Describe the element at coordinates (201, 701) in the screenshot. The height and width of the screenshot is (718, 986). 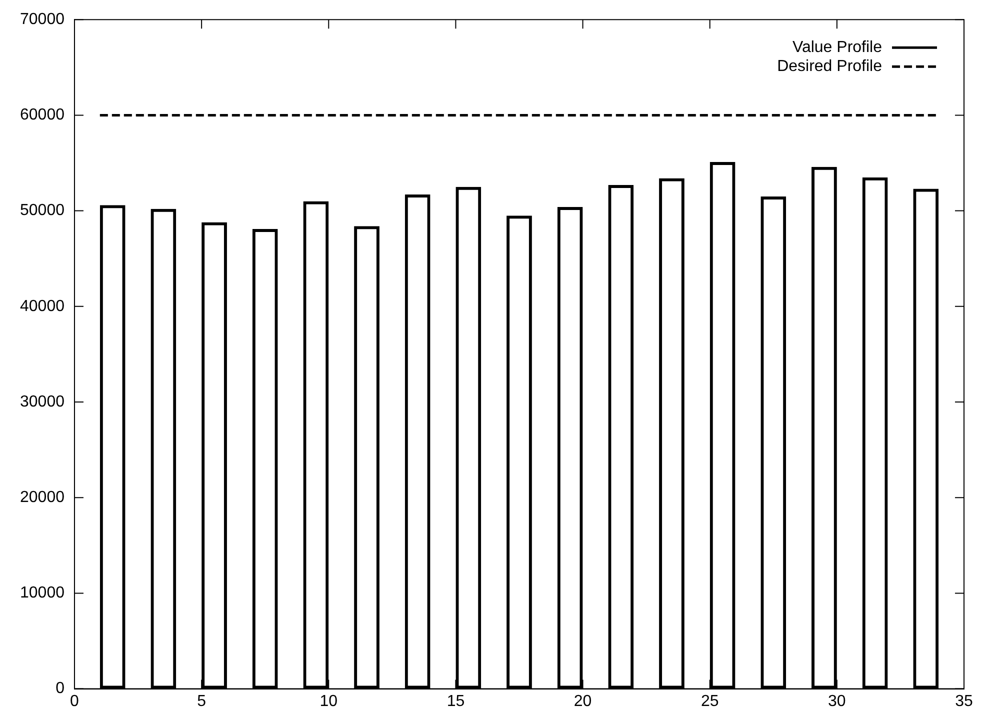
I see `x-tick-label: 5` at that location.